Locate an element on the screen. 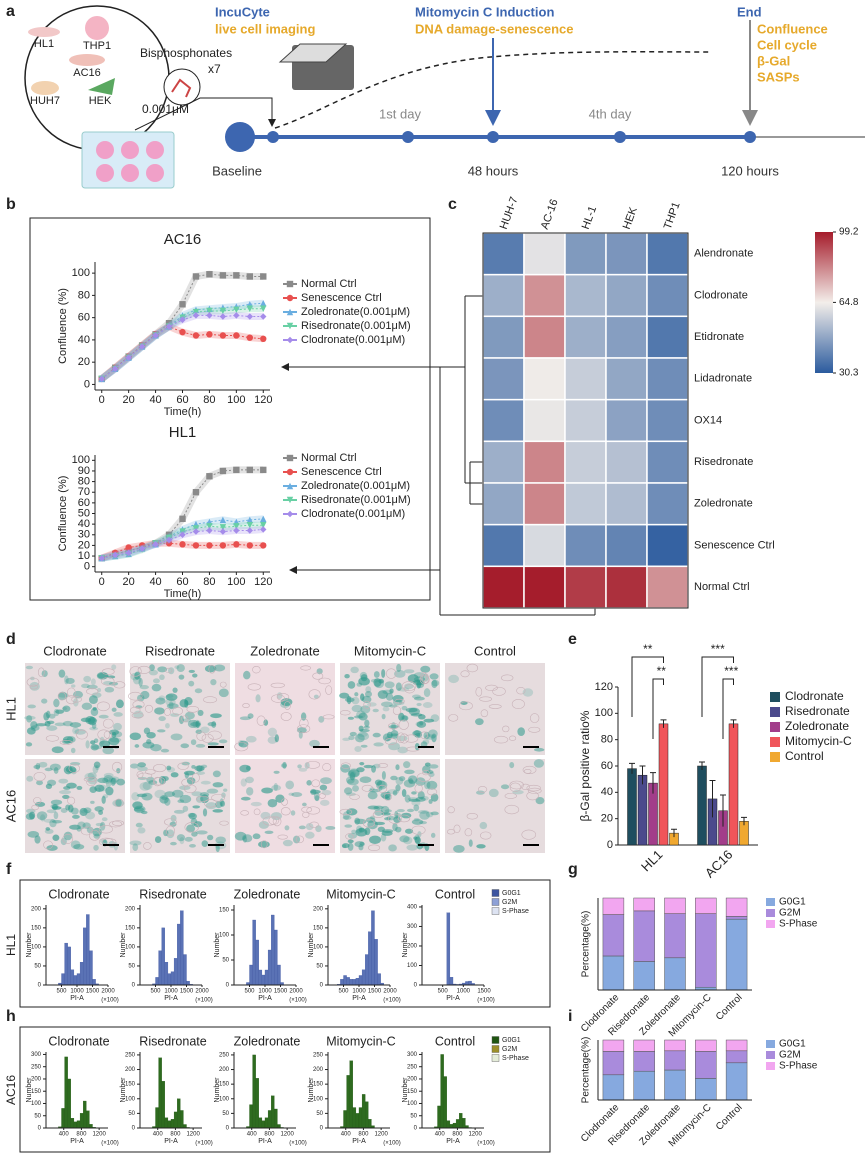  bar is located at coordinates (642, 810).